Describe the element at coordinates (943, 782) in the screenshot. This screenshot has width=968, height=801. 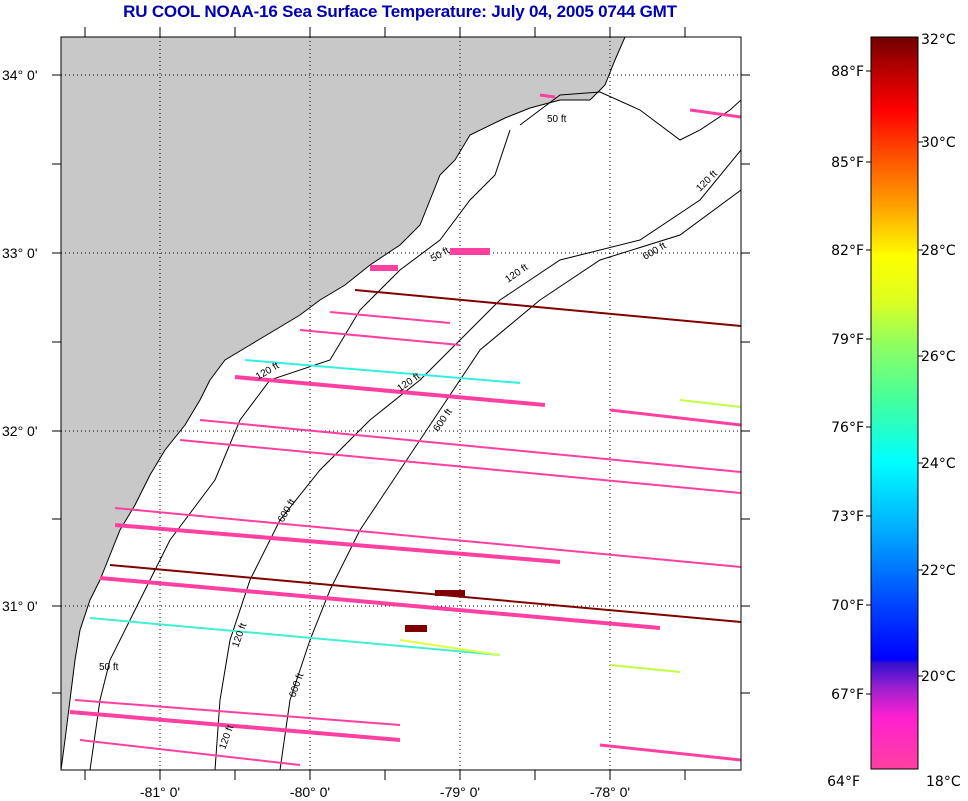
I see `svg-text: 18°C` at that location.